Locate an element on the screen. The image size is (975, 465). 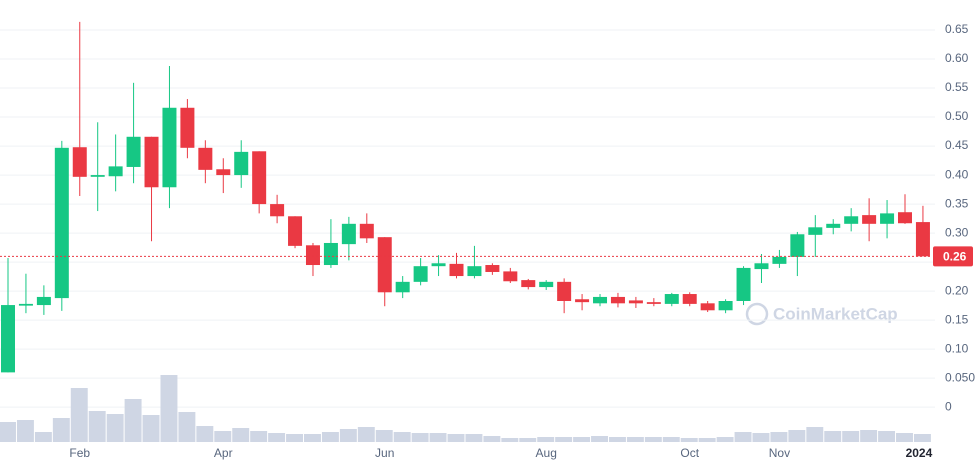
y-tick-label: 0.050 is located at coordinates (960, 377).